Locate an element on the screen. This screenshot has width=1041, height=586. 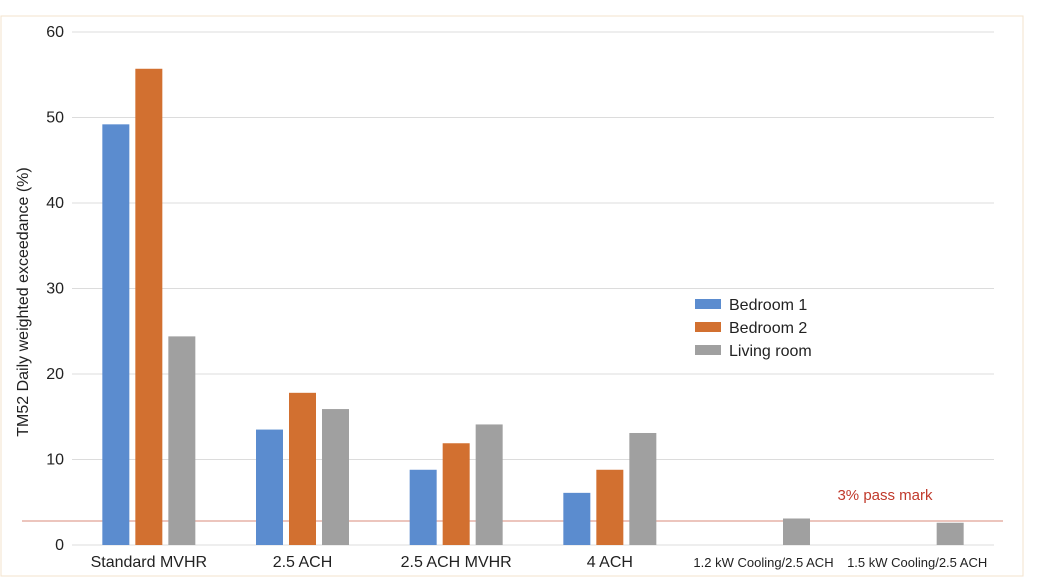
x-category-label: 2.5 ACH is located at coordinates (303, 562).